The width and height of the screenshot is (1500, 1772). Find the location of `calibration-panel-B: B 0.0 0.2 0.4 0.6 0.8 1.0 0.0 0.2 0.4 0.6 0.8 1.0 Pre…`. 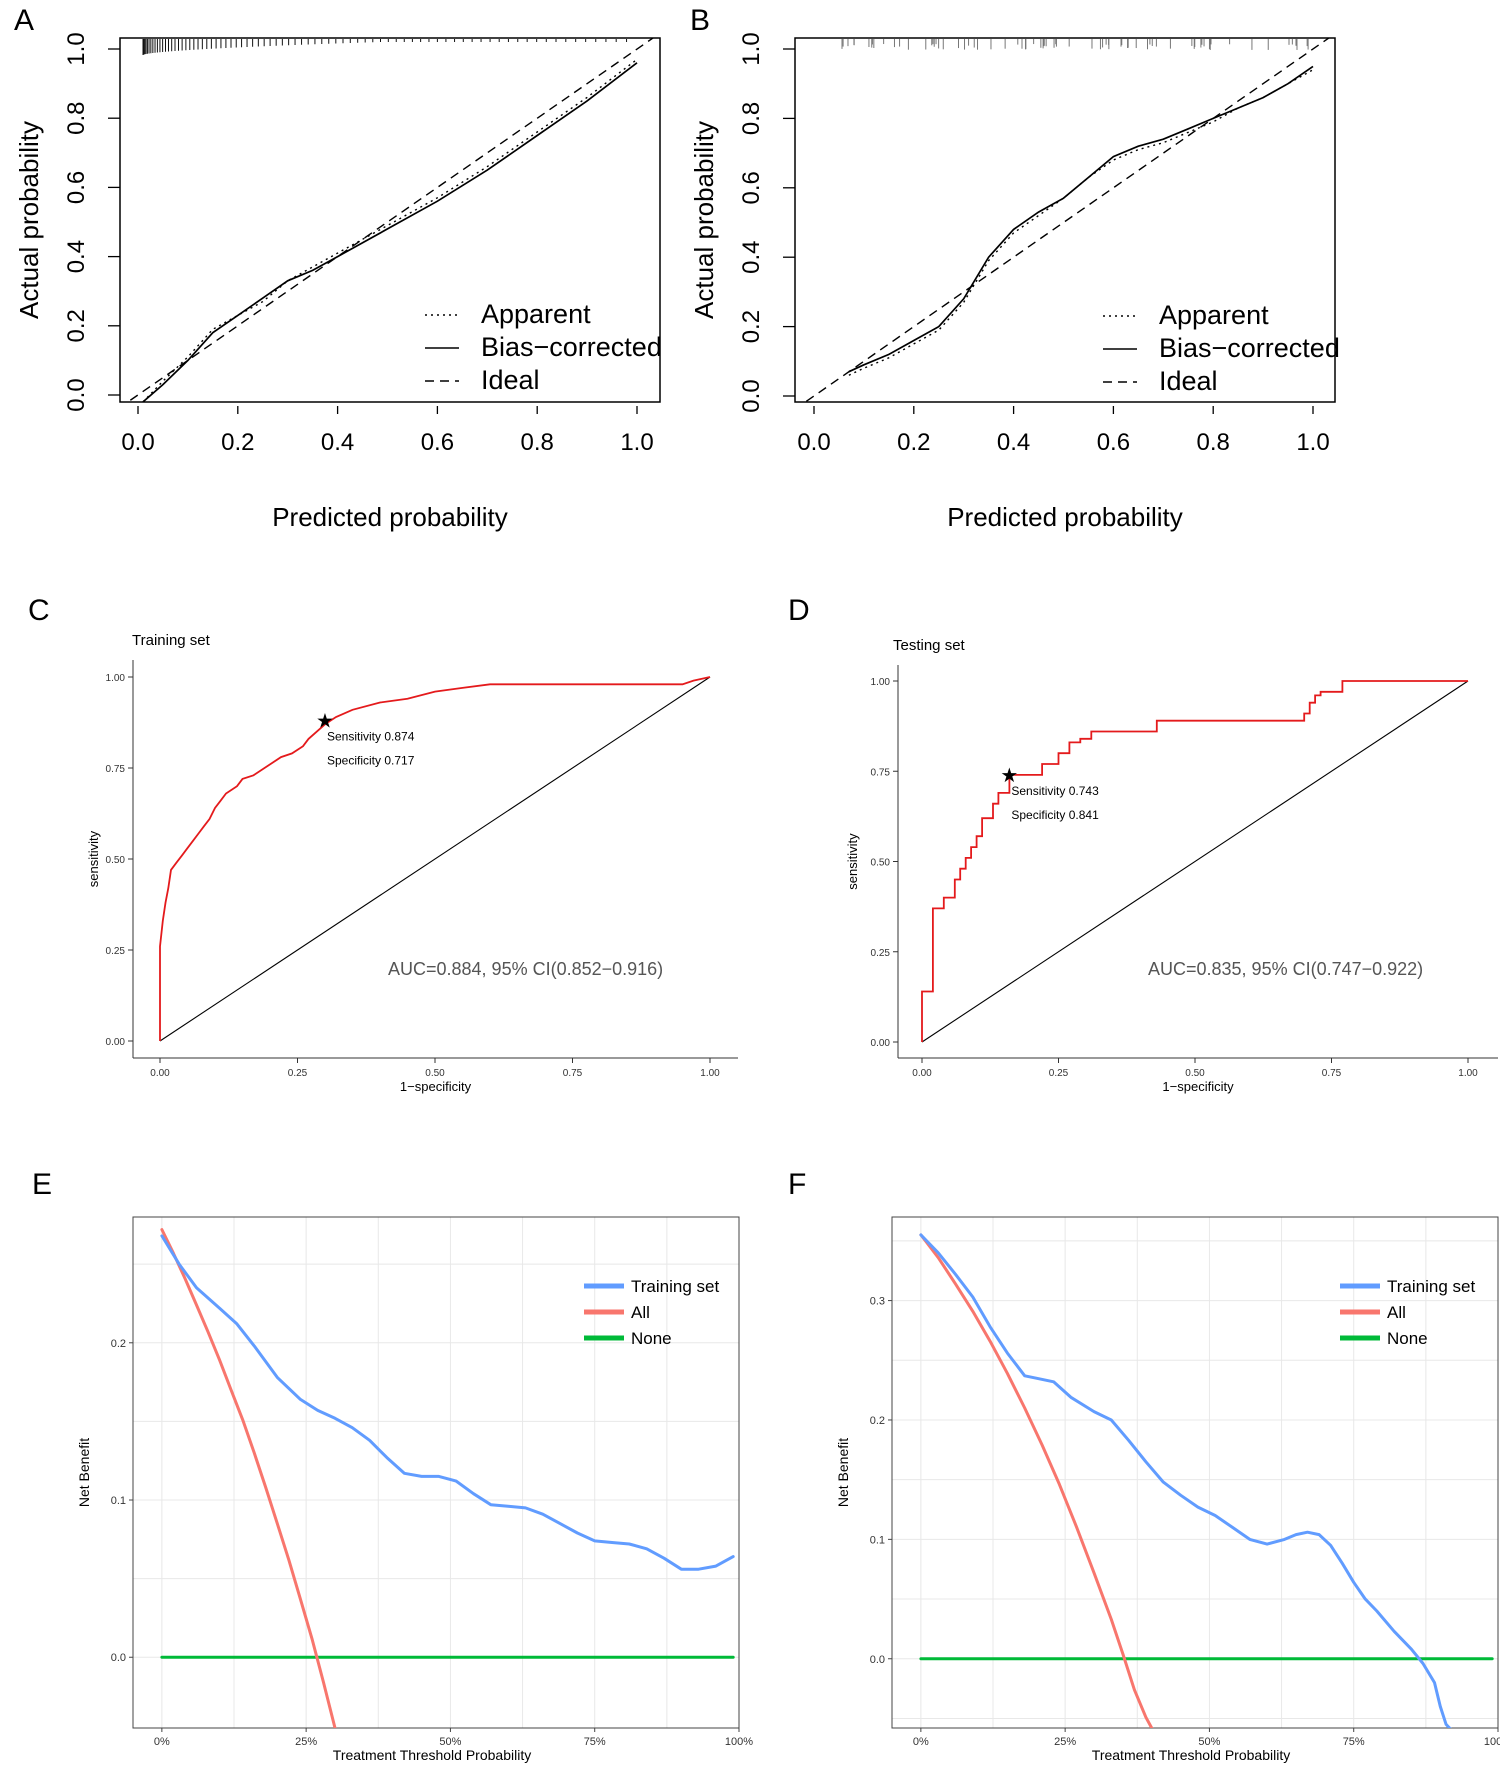

calibration-panel-B: B 0.0 0.2 0.4 0.6 0.8 1.0 0.0 0.2 0.4 0.6 0.8 1.0 Pre… is located at coordinates (1014, 268).